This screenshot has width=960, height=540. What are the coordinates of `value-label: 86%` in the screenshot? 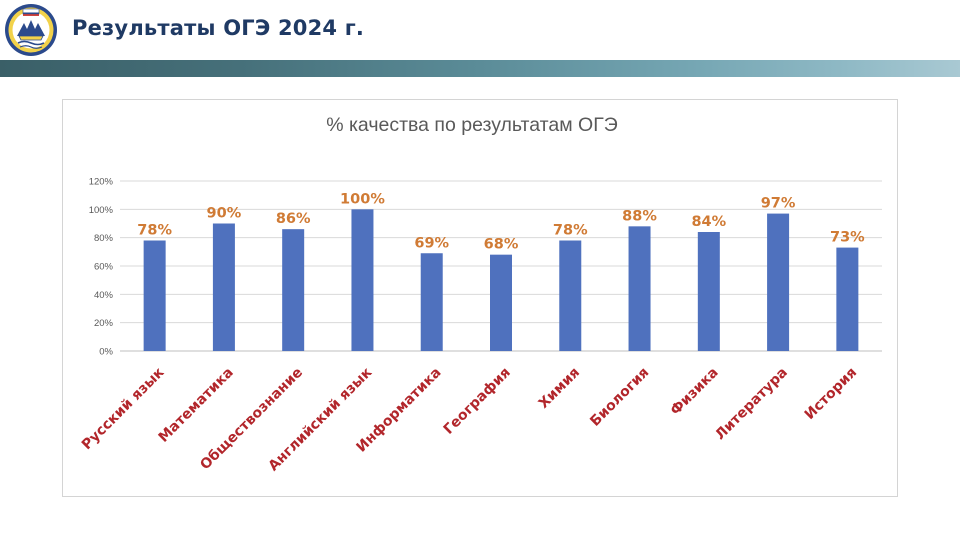 It's located at (293, 219).